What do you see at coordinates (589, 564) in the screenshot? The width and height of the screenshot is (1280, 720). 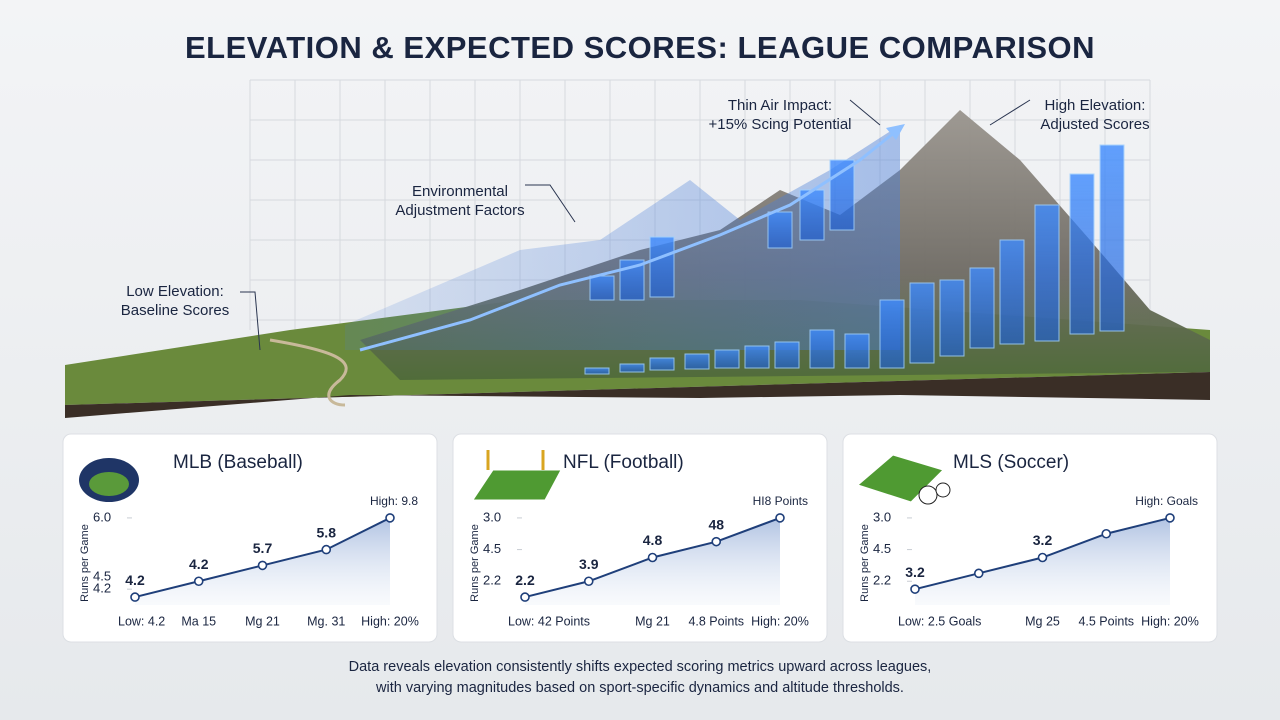 I see `point-label: 3.9` at bounding box center [589, 564].